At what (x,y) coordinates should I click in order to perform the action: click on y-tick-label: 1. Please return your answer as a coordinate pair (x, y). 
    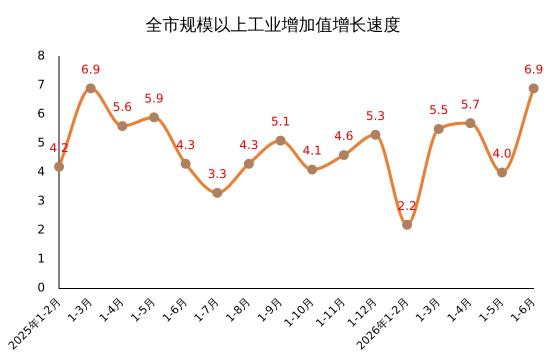
    Looking at the image, I should click on (41, 259).